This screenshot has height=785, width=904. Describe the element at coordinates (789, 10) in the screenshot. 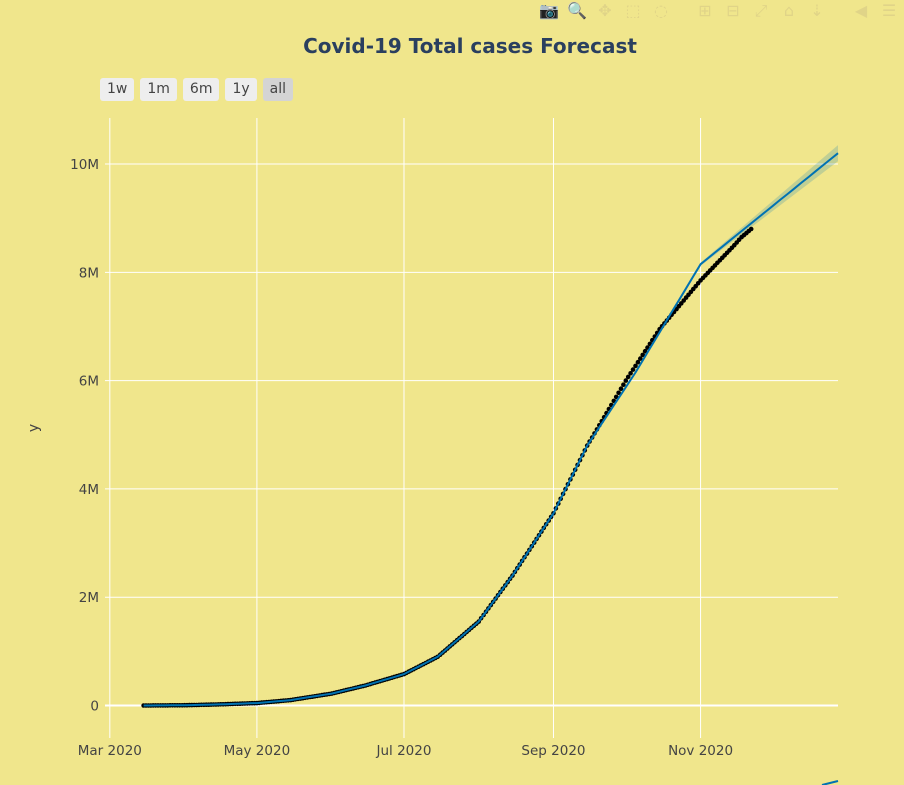

I see `reset-axes-icon: ⌂` at that location.